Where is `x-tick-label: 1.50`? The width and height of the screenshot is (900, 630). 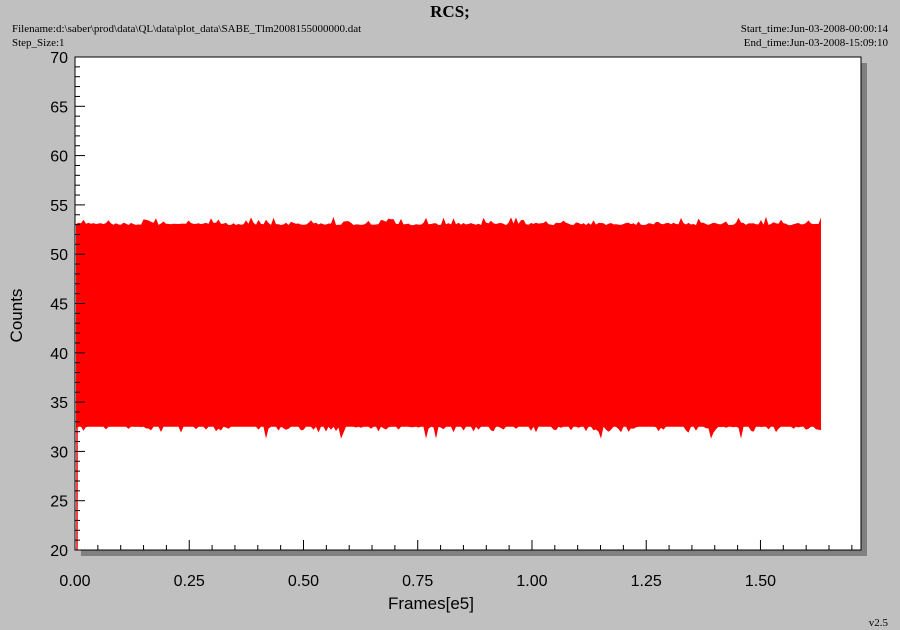
x-tick-label: 1.50 is located at coordinates (760, 581).